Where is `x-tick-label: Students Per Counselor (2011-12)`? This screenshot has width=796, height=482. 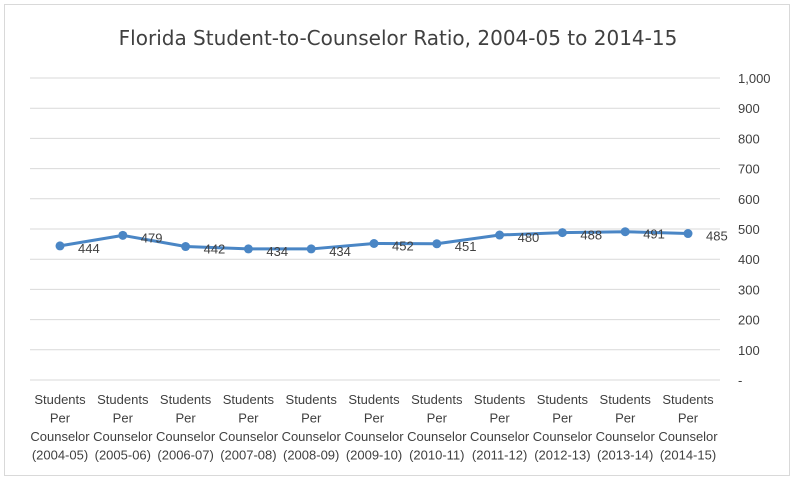
x-tick-label: Students Per Counselor (2011-12) is located at coordinates (500, 427).